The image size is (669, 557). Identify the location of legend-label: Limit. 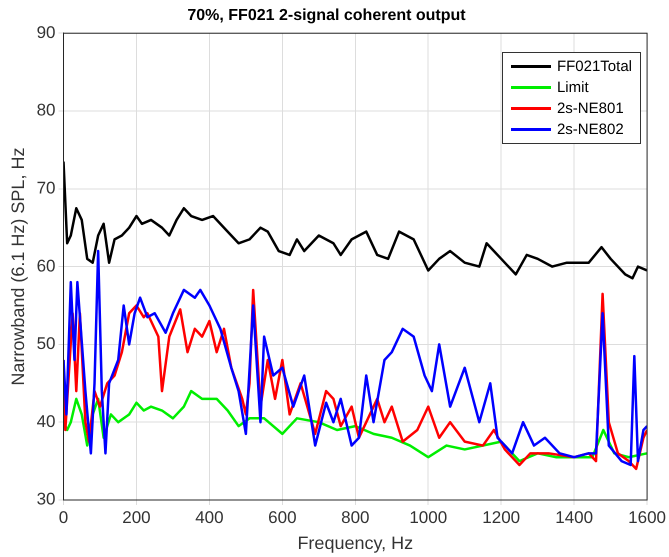
(572, 87).